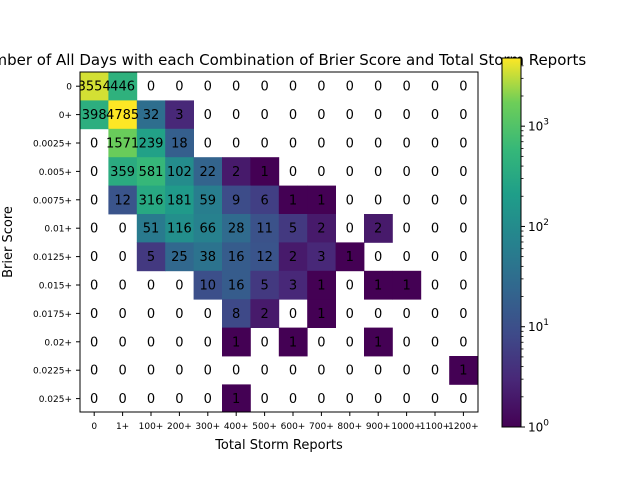 The height and width of the screenshot is (484, 640). I want to click on cell-value-label: 102, so click(179, 172).